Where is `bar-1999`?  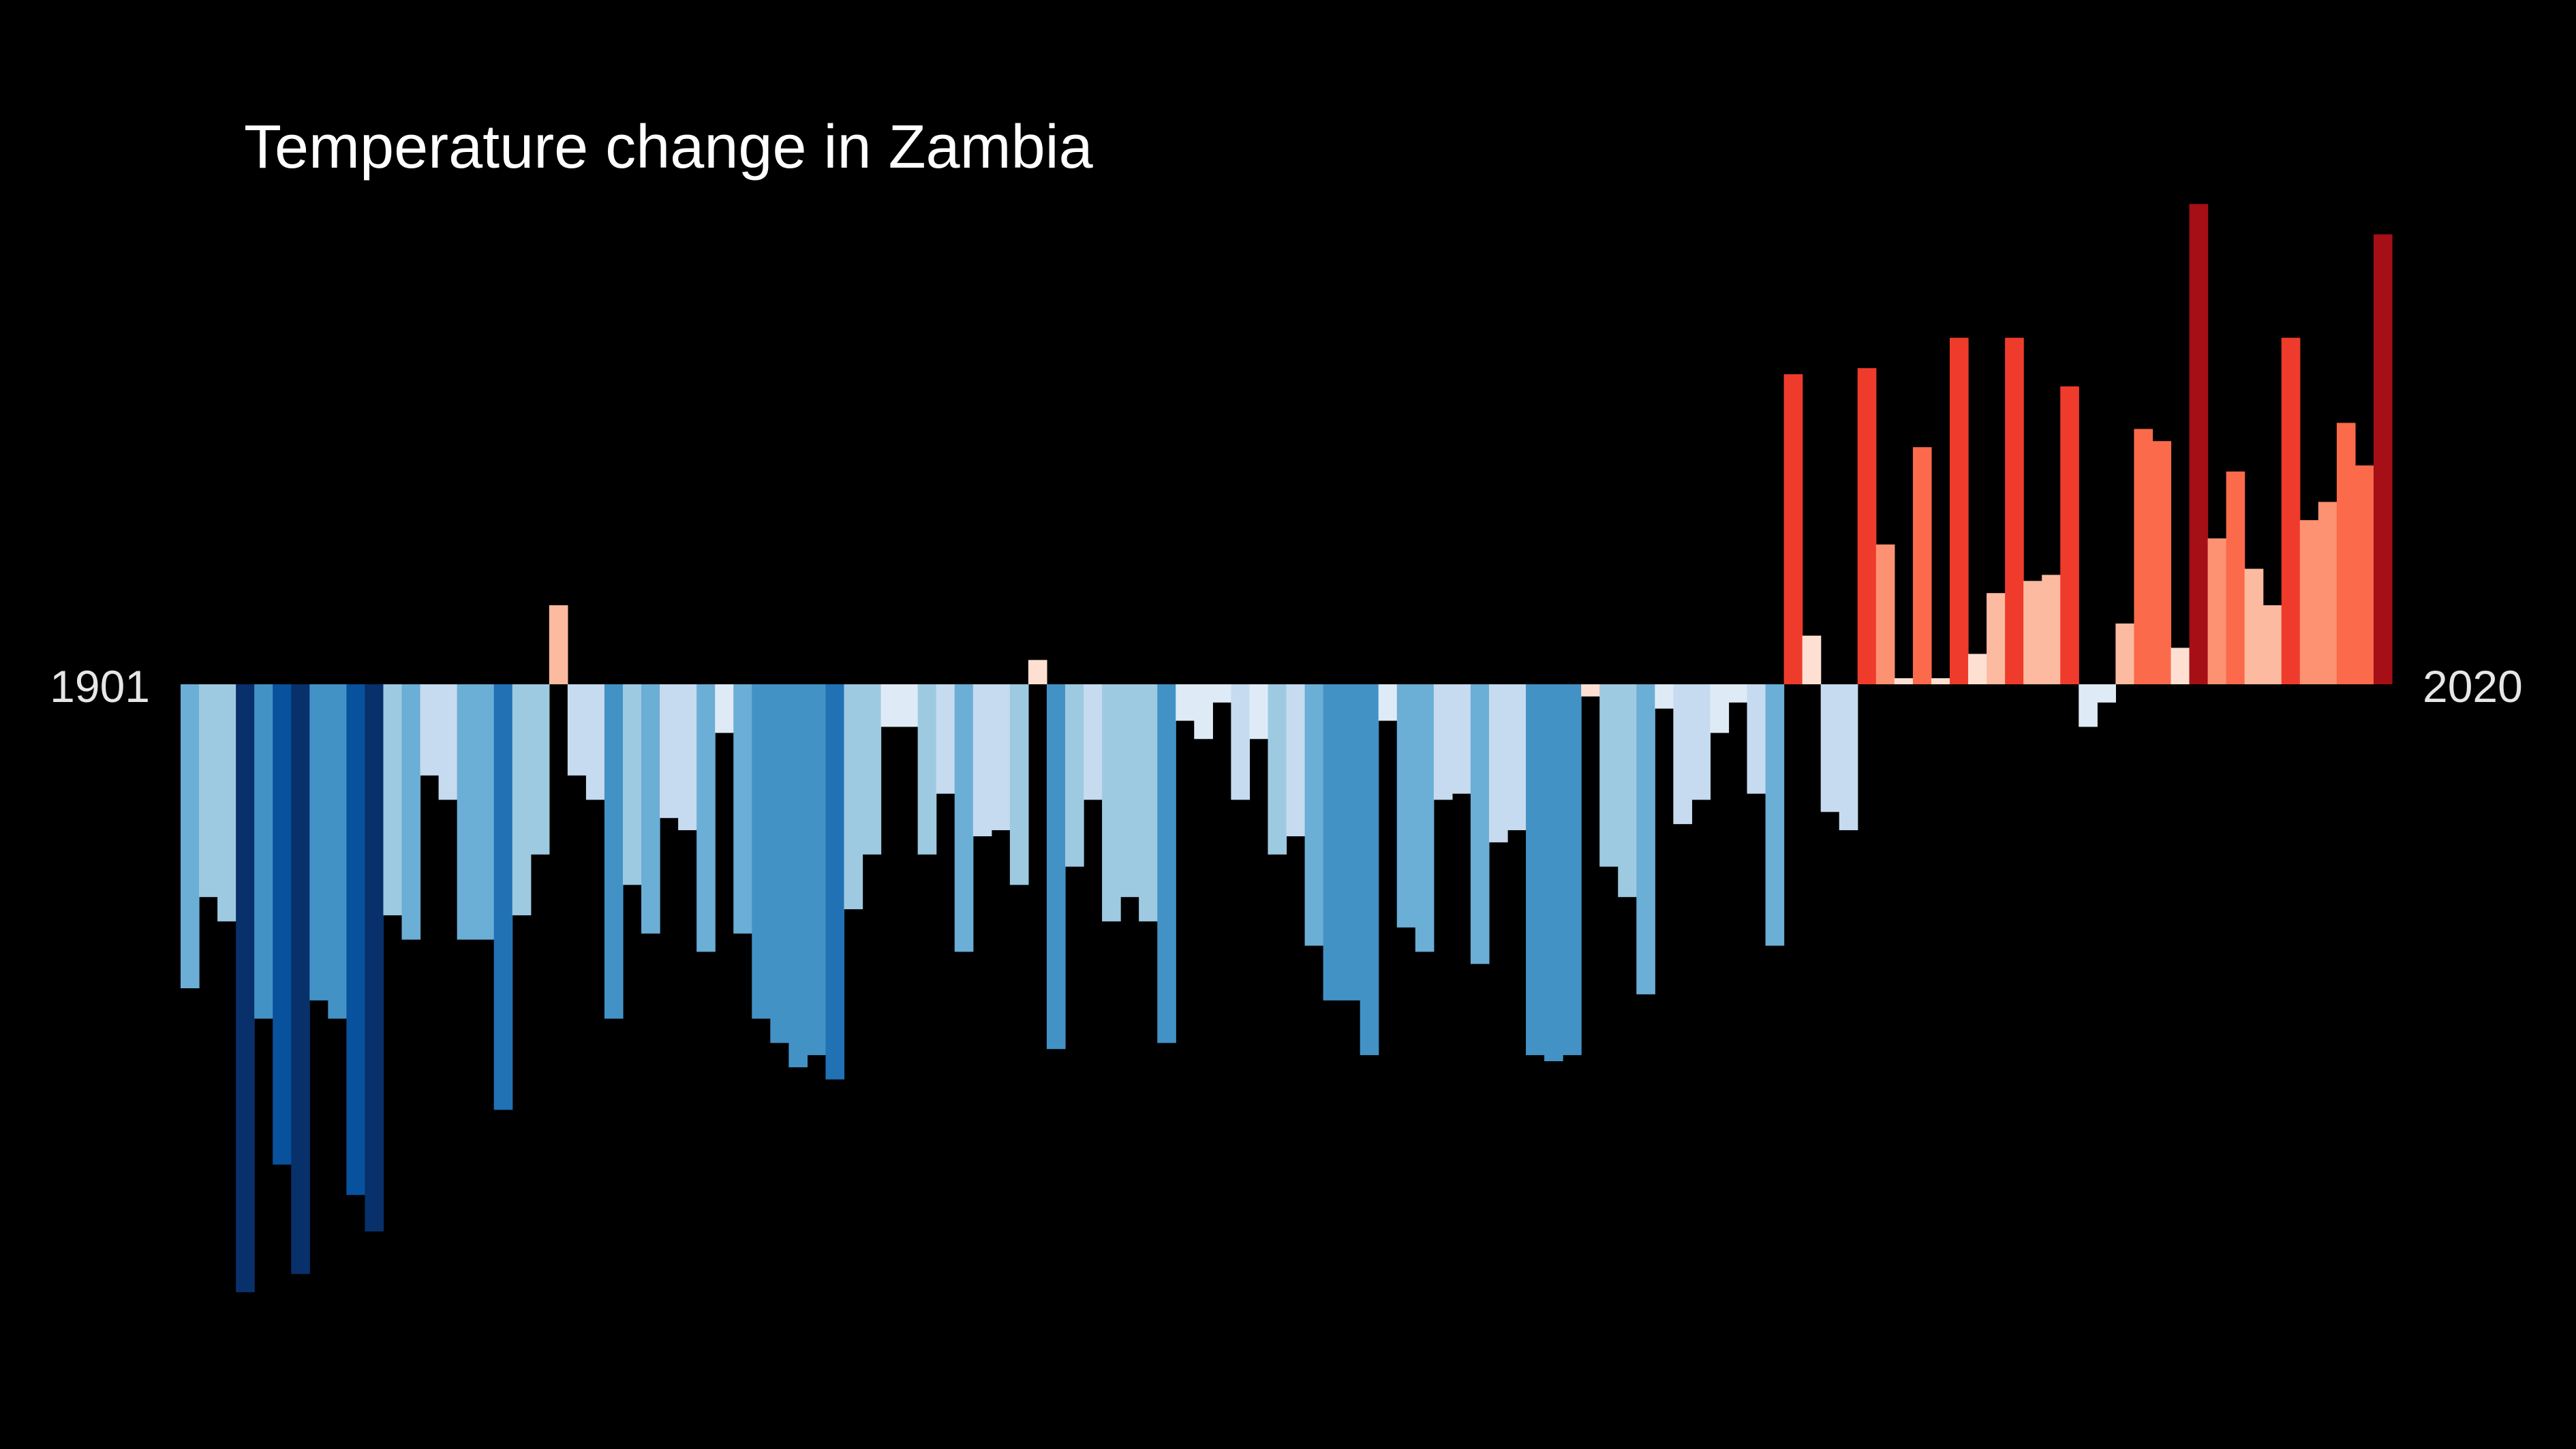
bar-1999 is located at coordinates (1996, 638).